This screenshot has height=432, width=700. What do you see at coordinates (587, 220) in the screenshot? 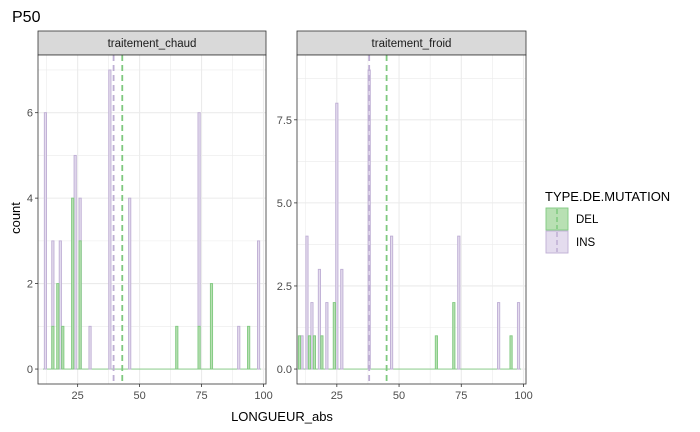
I see `legend-label-del: DEL` at bounding box center [587, 220].